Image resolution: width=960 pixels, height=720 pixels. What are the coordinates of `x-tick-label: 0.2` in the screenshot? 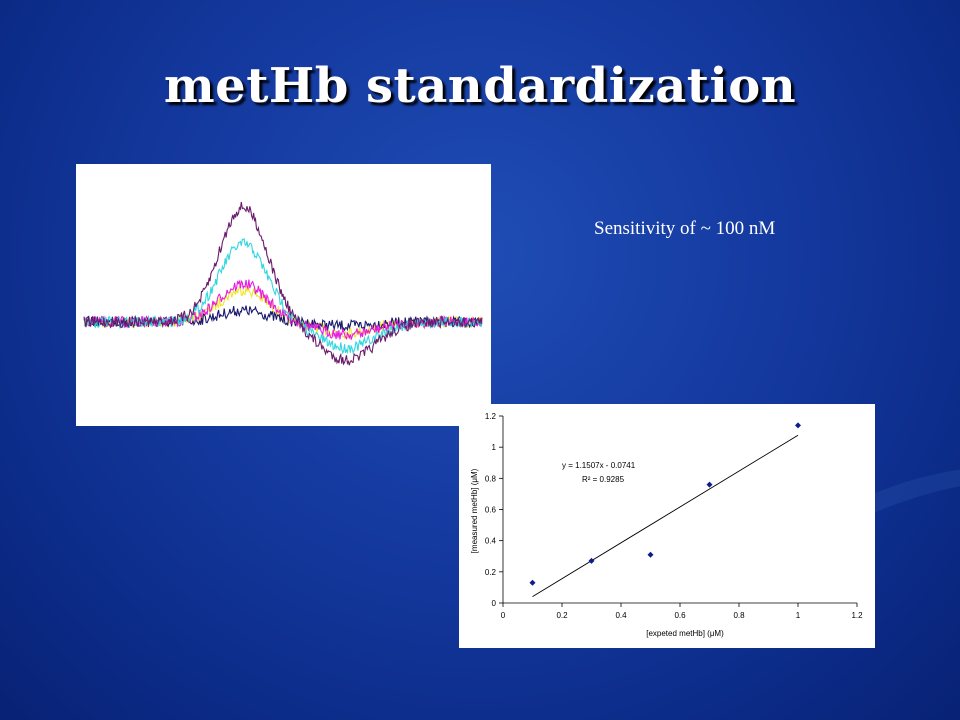 It's located at (562, 615).